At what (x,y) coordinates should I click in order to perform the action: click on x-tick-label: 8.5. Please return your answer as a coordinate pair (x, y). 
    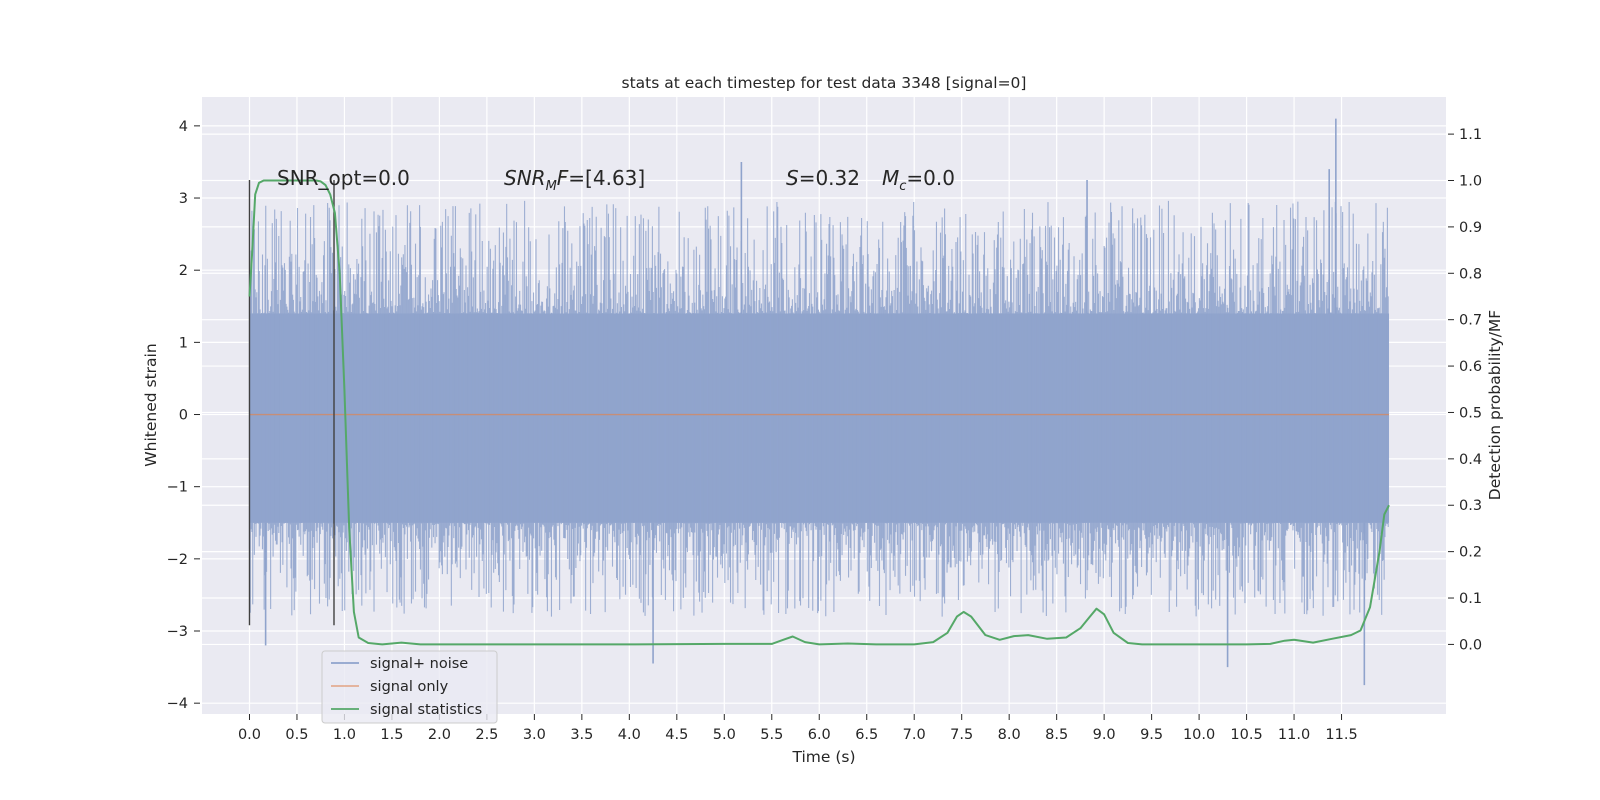
    Looking at the image, I should click on (1056, 735).